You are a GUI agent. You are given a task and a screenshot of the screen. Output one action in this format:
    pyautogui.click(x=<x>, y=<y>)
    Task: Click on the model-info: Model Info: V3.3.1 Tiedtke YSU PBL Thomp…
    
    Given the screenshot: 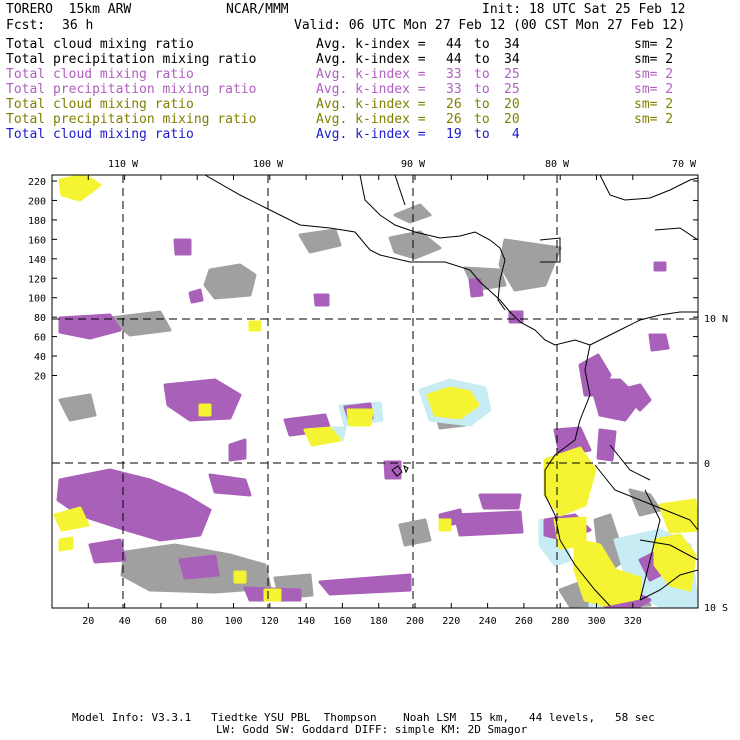 What is the action you would take?
    pyautogui.click(x=363, y=717)
    